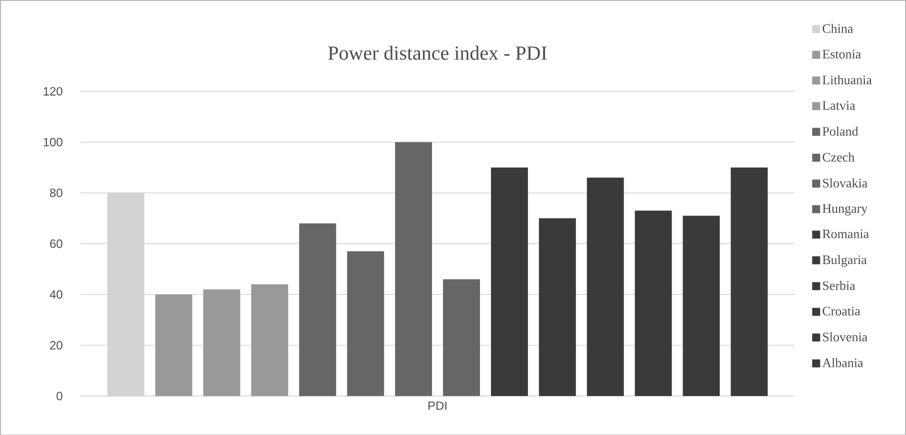 This screenshot has width=906, height=435. What do you see at coordinates (56, 243) in the screenshot?
I see `y-tick-label: 60` at bounding box center [56, 243].